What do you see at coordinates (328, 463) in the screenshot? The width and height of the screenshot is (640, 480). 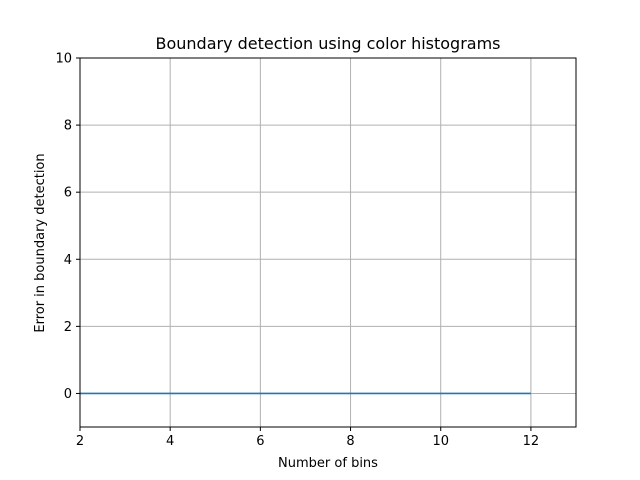 I see `x-axis-label: Number of bins` at bounding box center [328, 463].